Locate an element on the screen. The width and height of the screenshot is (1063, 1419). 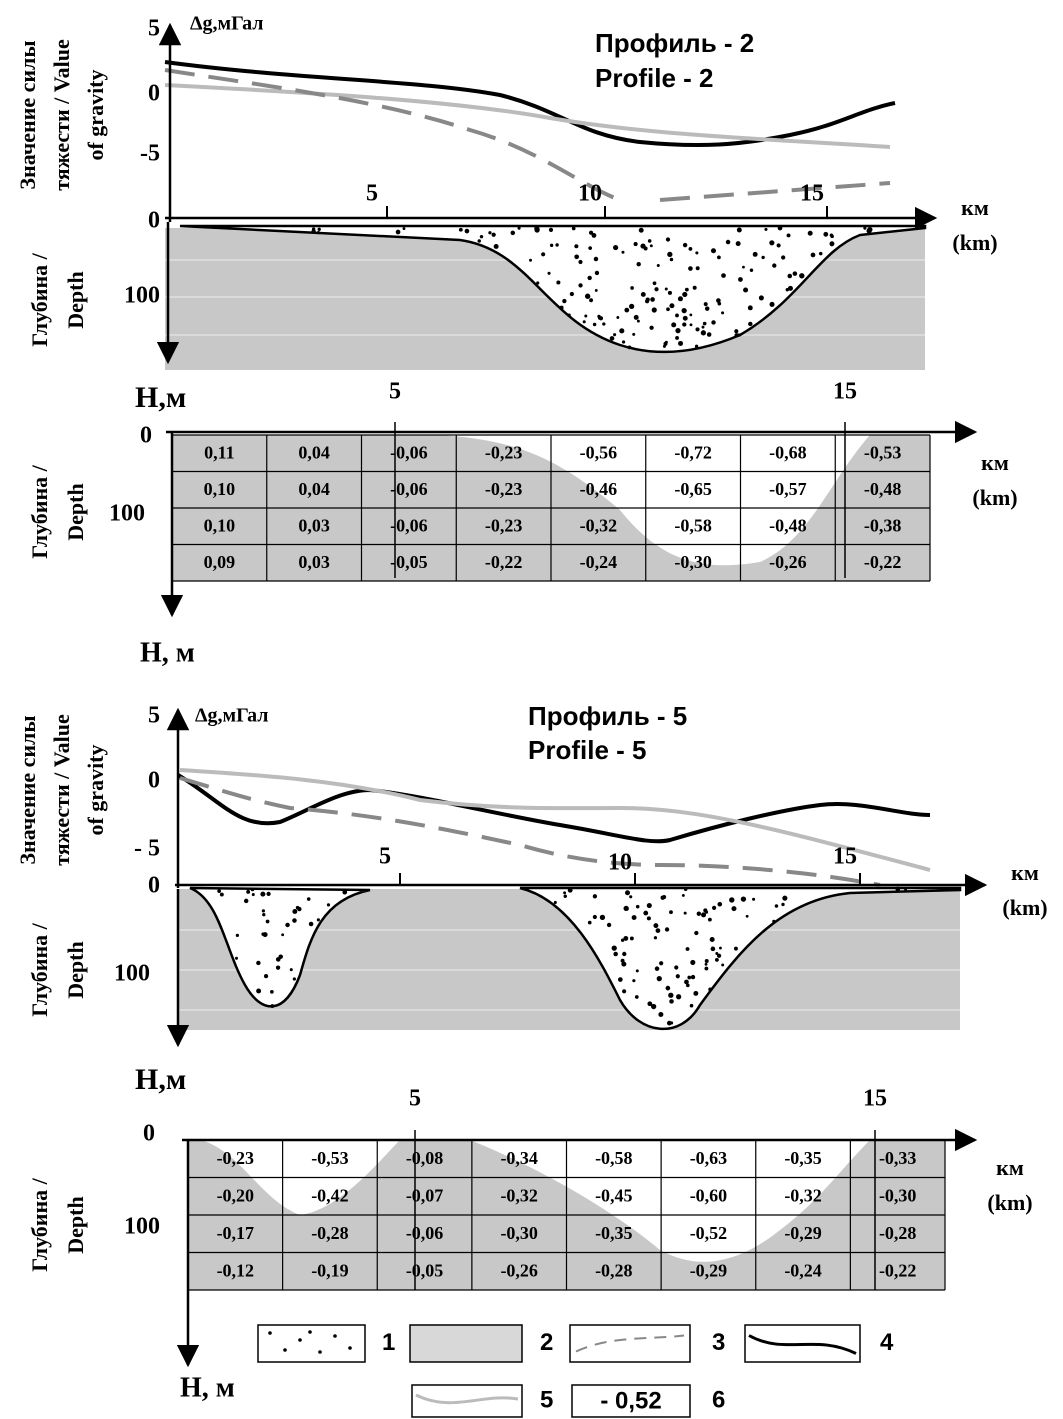
legend-light-line is located at coordinates (467, 1399).